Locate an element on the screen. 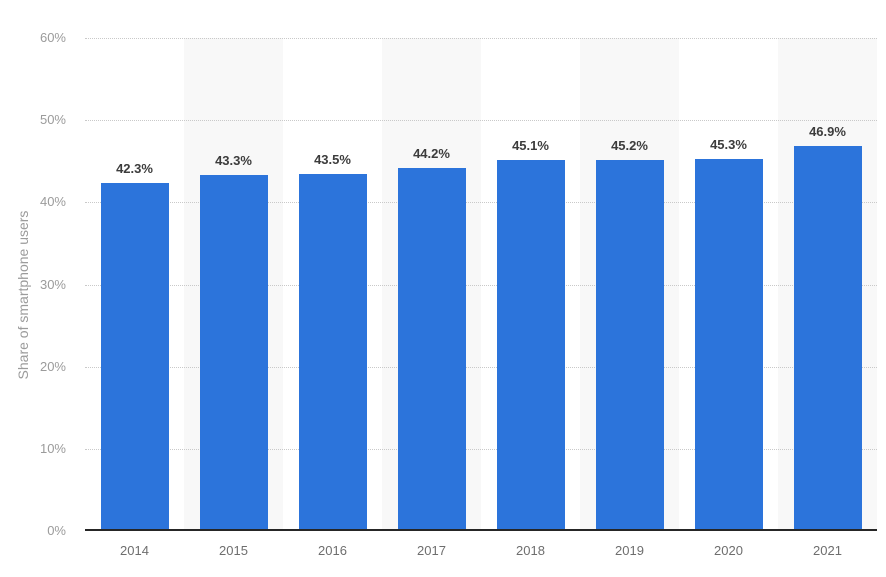  x-tick-label: 2015 is located at coordinates (233, 550).